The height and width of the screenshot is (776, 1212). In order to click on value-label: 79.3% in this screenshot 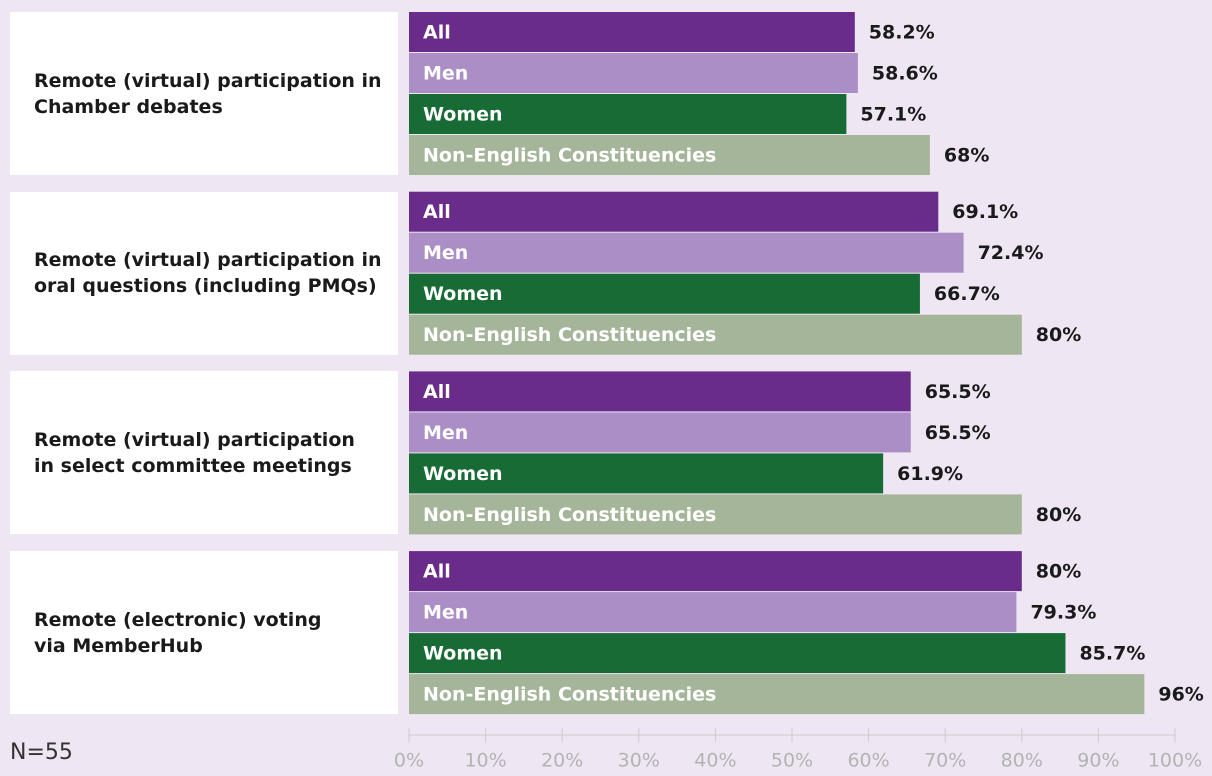, I will do `click(1063, 613)`.